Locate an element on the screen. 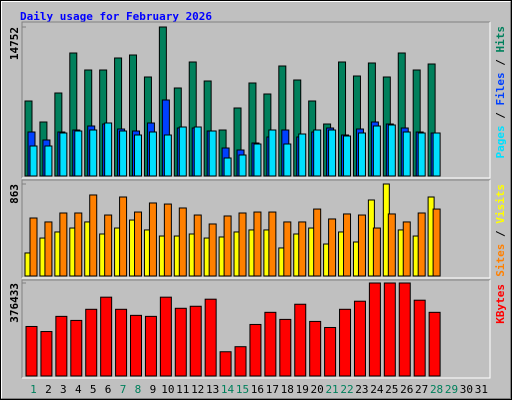 This screenshot has width=512, height=404. legend-entry: Files is located at coordinates (500, 88).